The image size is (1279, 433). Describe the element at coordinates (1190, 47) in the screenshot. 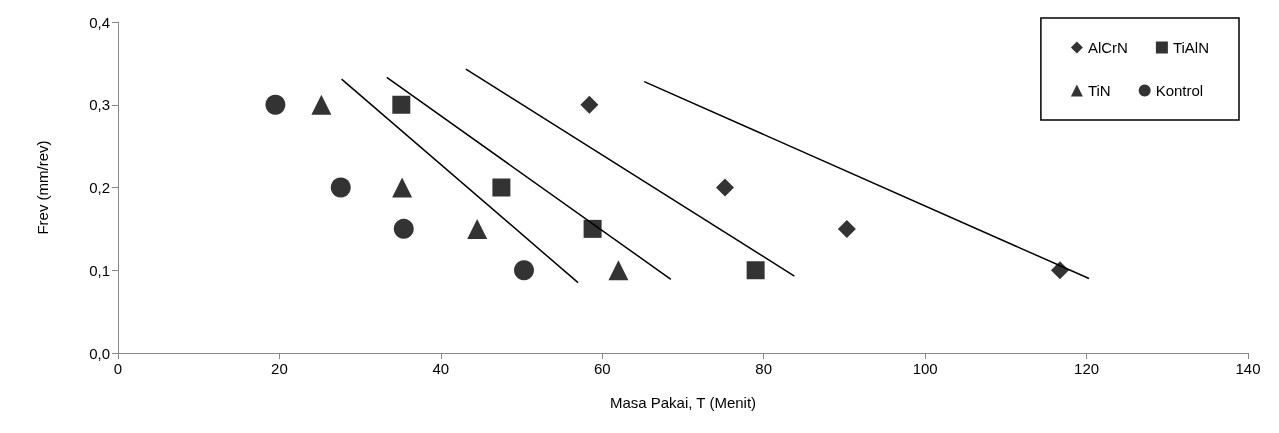

I see `legend-label: TiAlN` at that location.